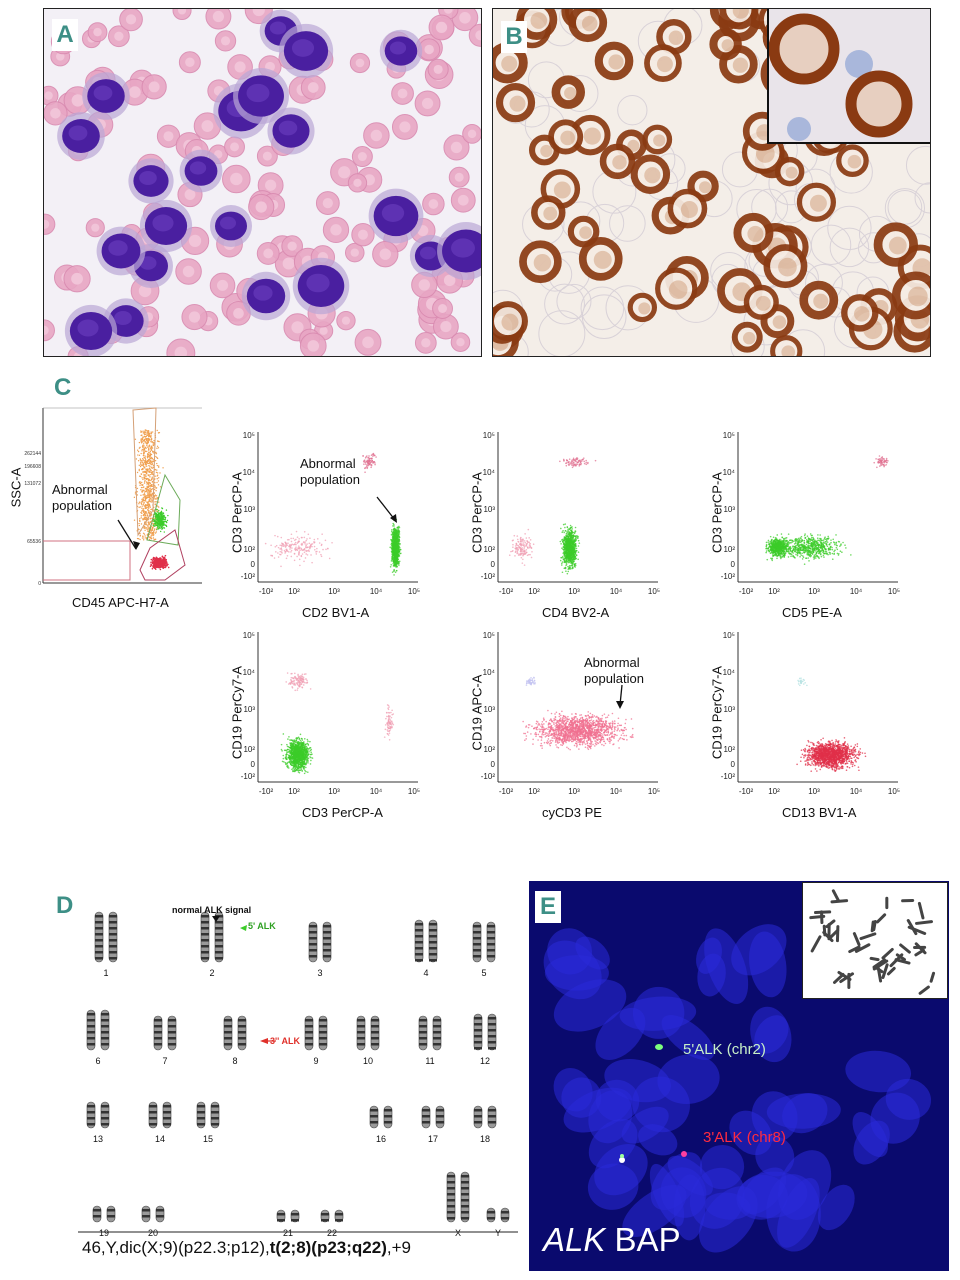 The image size is (960, 1280). What do you see at coordinates (477, 712) in the screenshot?
I see `flow-ylabel: CD19 APC-A` at bounding box center [477, 712].